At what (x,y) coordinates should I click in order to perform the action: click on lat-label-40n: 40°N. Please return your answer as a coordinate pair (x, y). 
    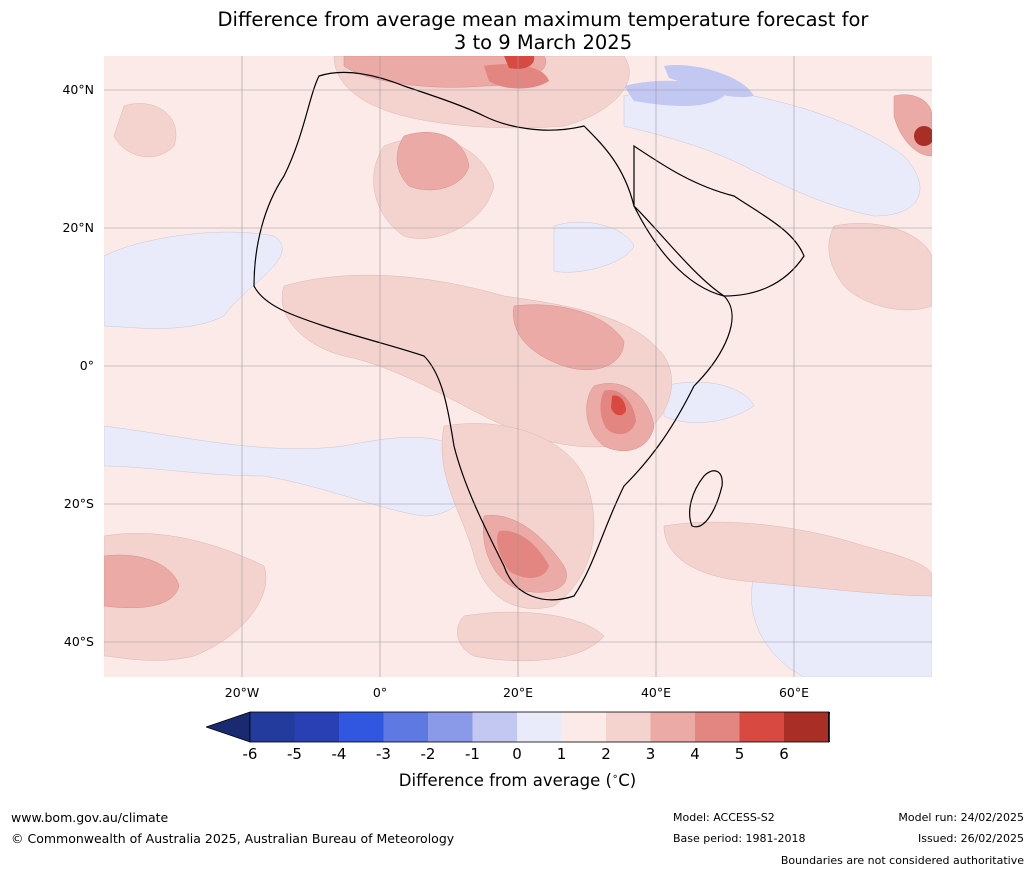
    Looking at the image, I should click on (78, 89).